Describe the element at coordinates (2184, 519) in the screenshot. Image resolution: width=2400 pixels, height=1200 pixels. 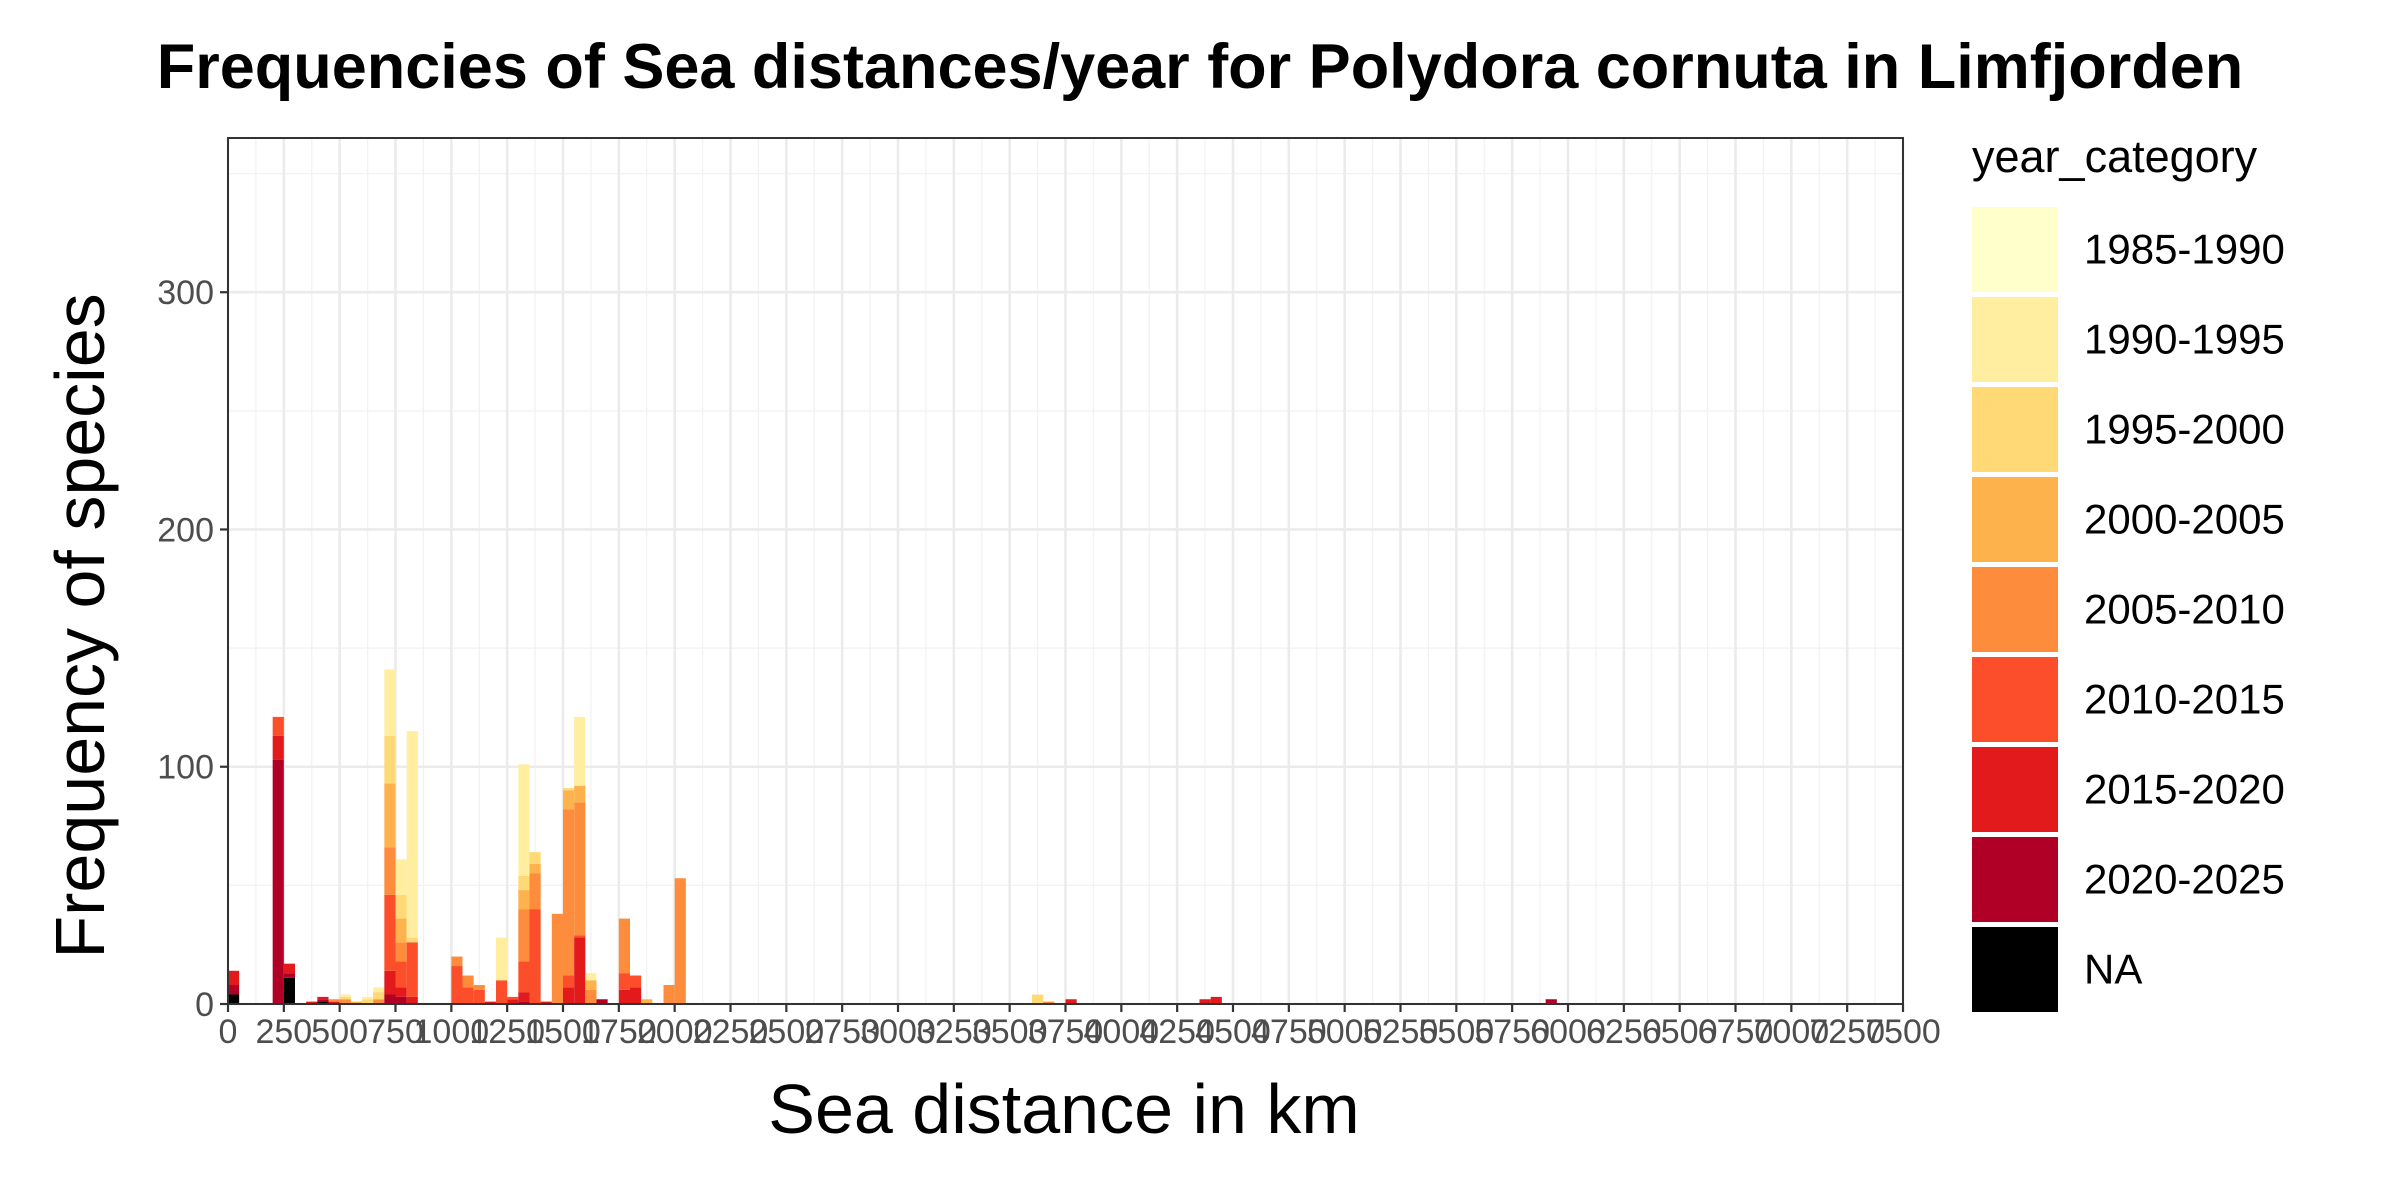
I see `legend-label: 2000-2005` at that location.